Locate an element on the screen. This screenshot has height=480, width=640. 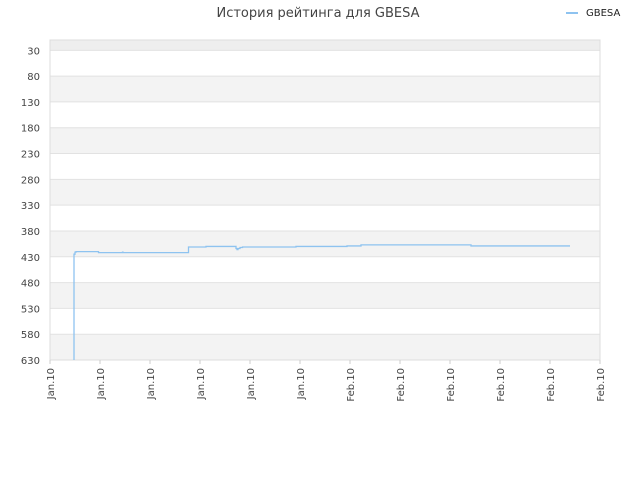
y-tick-label: 180 is located at coordinates (30, 129).